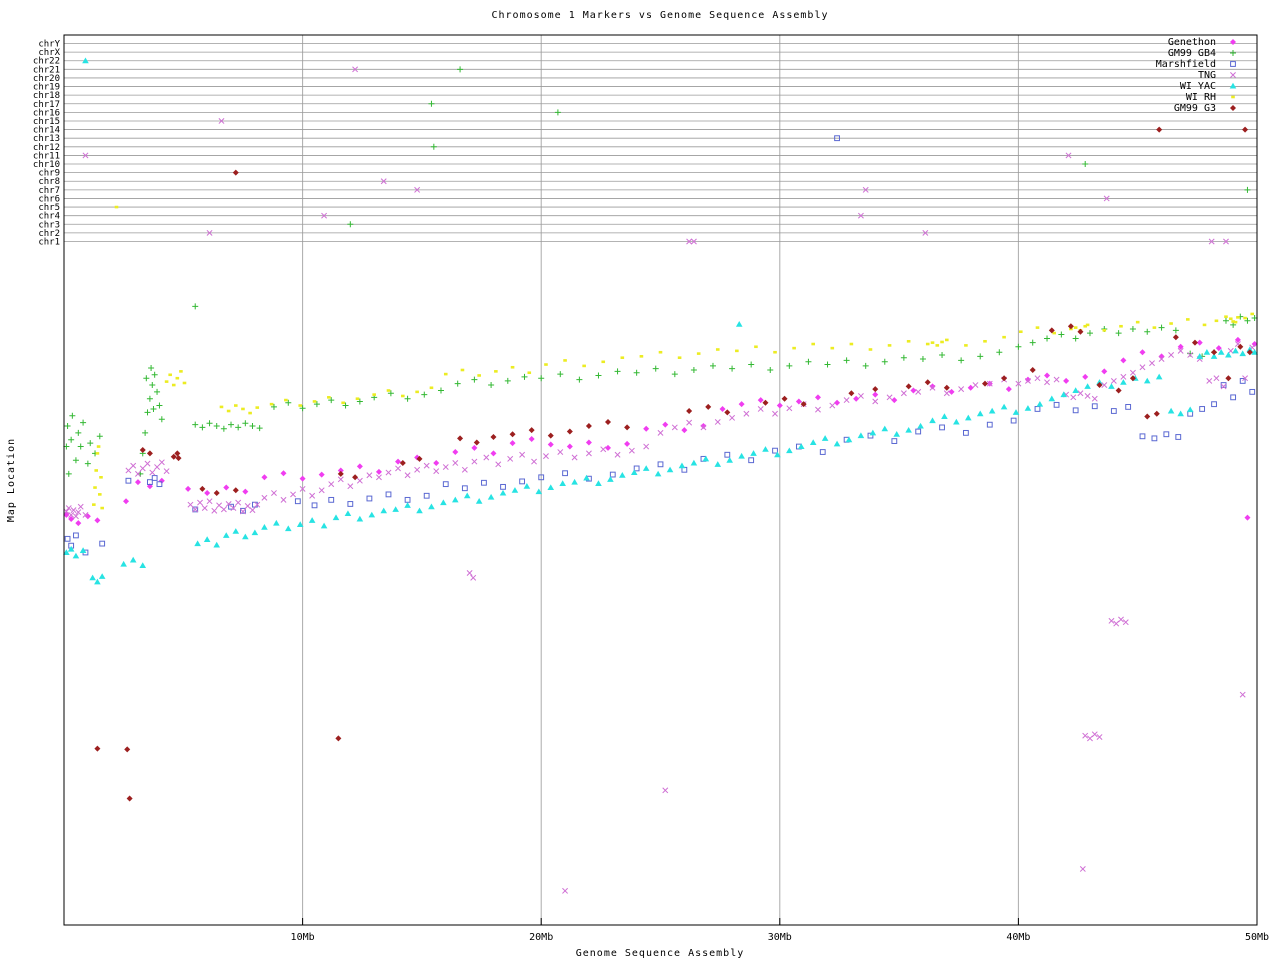 The height and width of the screenshot is (960, 1280). I want to click on y-tick-label-chr17: chr17, so click(46, 105).